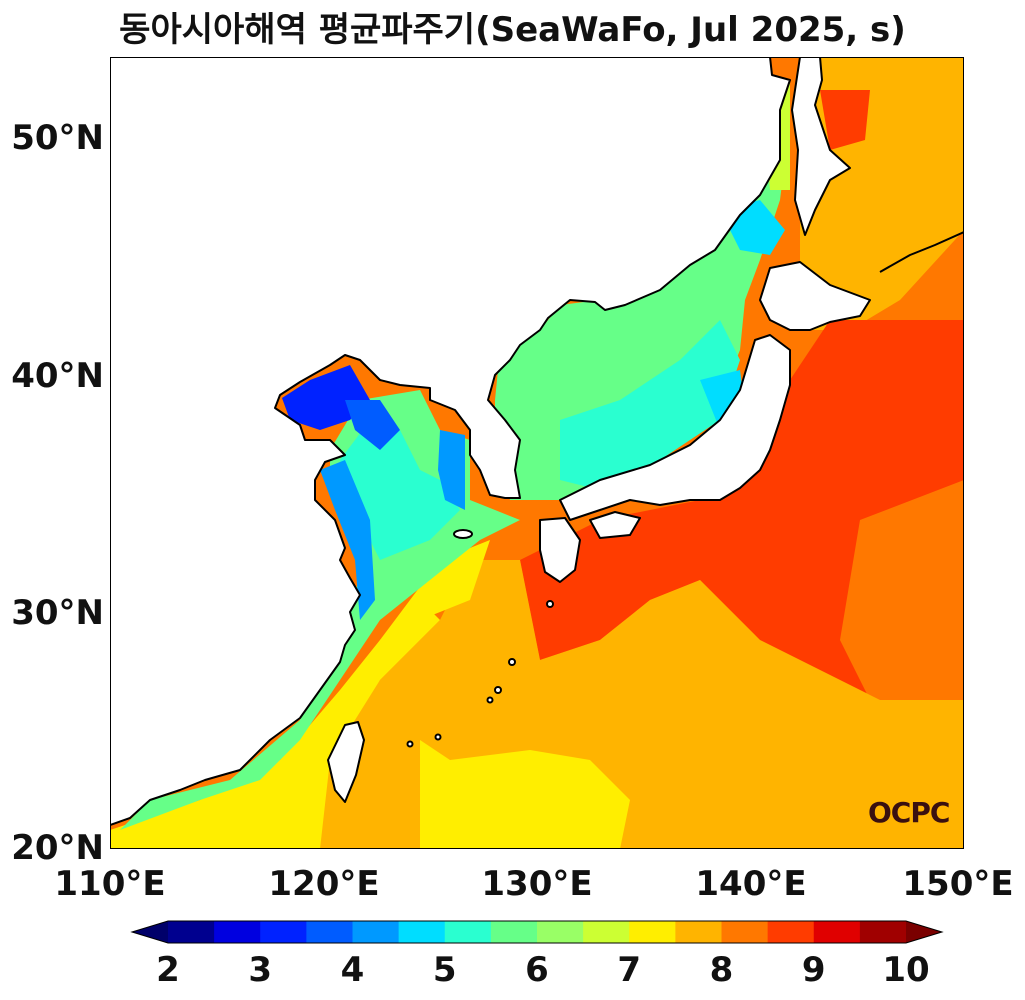 The height and width of the screenshot is (1000, 1025). Describe the element at coordinates (909, 812) in the screenshot. I see `ocpc-watermark: OCPC` at that location.